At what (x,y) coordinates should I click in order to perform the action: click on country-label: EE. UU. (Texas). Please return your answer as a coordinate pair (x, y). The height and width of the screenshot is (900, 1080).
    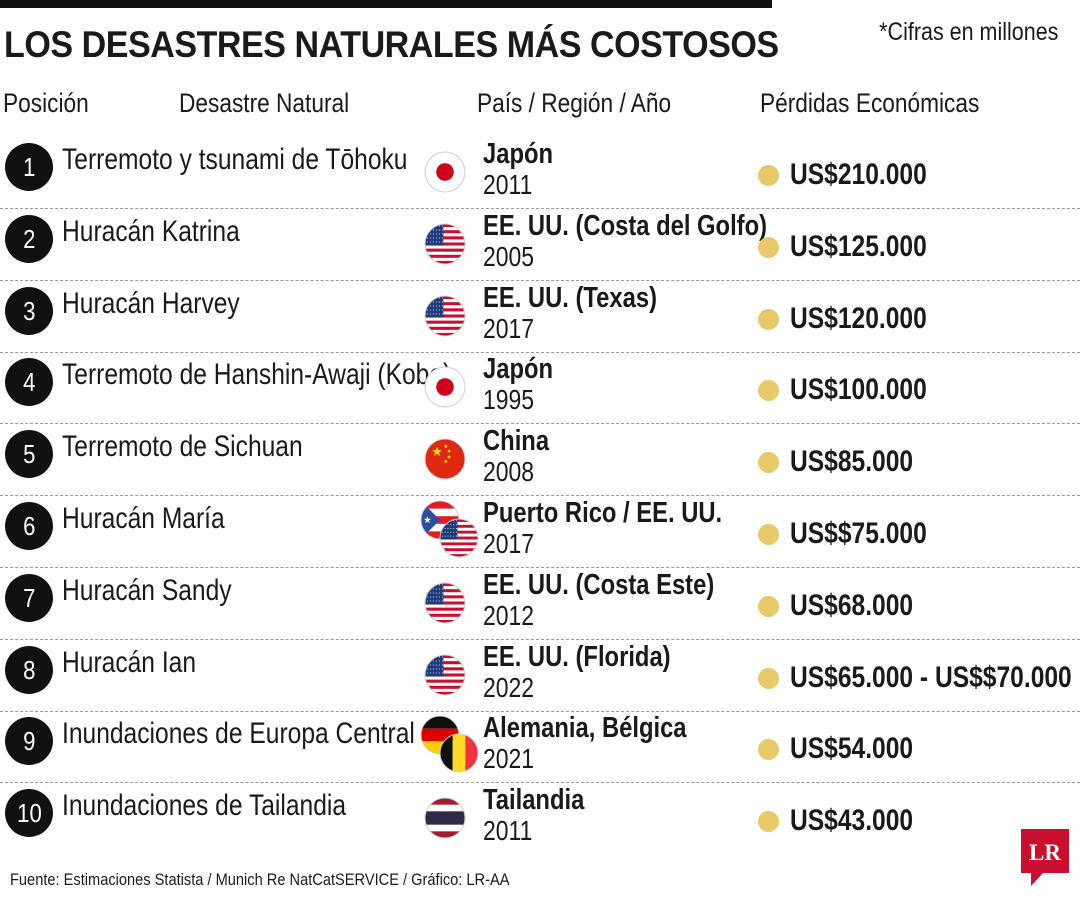
    Looking at the image, I should click on (570, 297).